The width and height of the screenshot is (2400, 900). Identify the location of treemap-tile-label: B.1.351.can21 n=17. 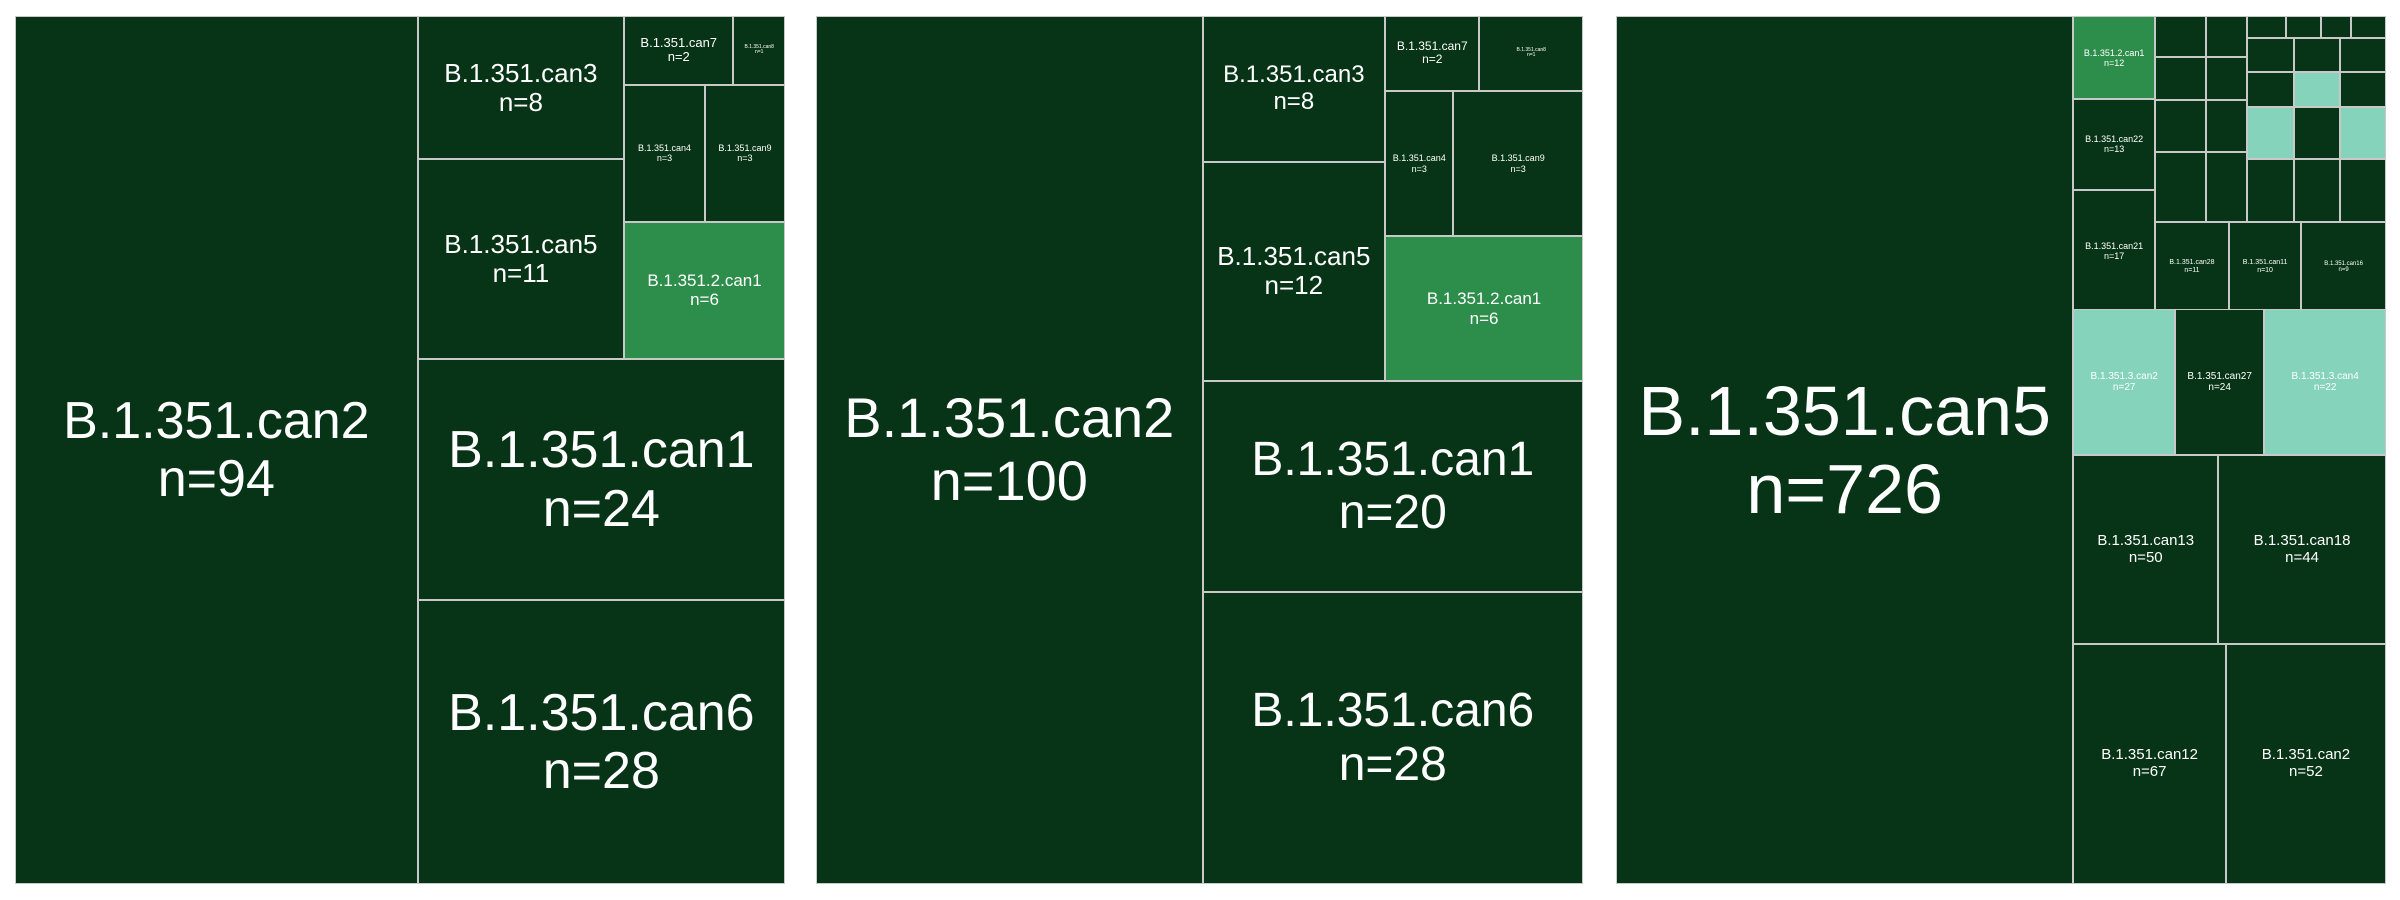
(2114, 251).